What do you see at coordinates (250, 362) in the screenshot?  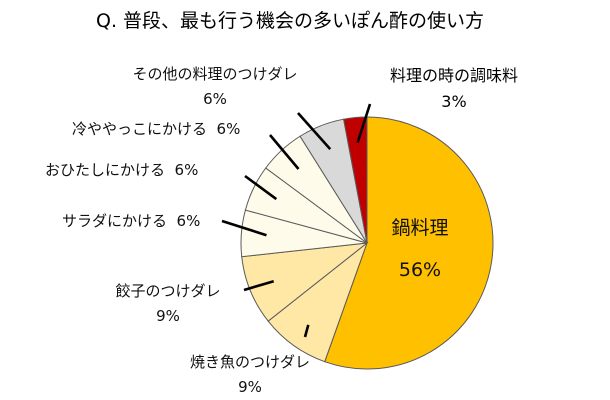 I see `slice-label-1: 焼き魚のつけダレ` at bounding box center [250, 362].